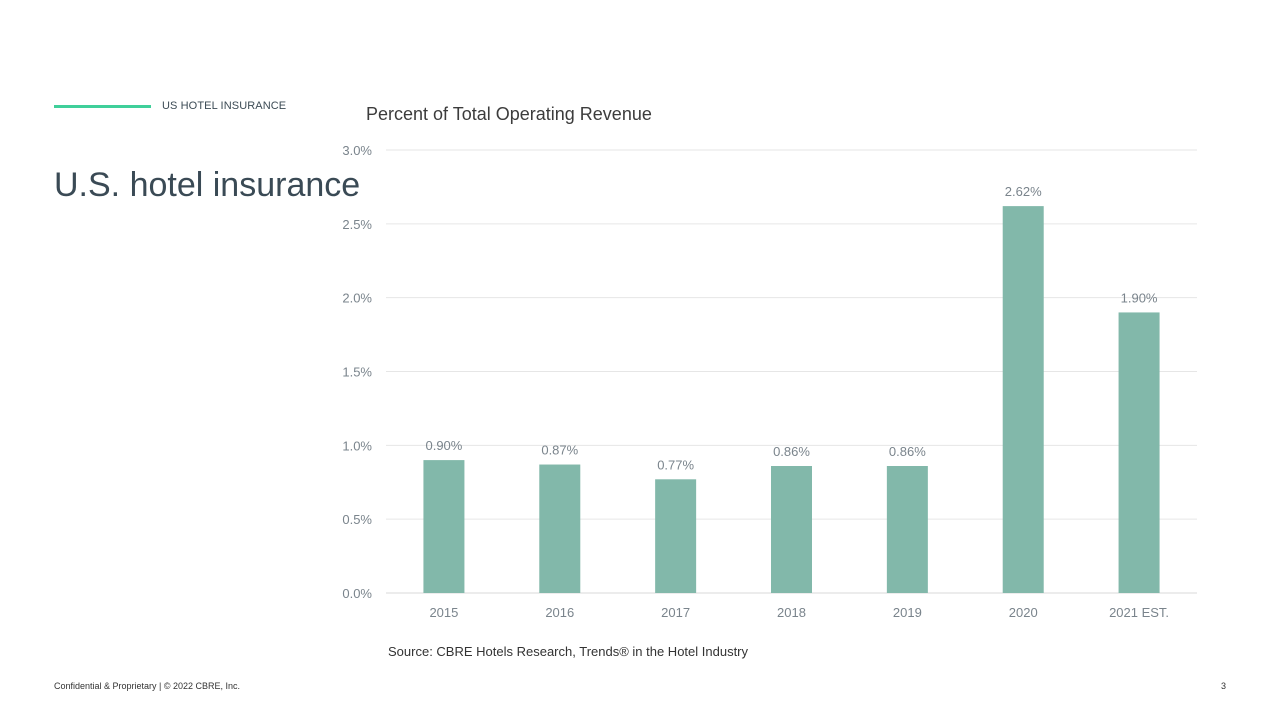  Describe the element at coordinates (443, 445) in the screenshot. I see `data-label: 0.90%` at that location.